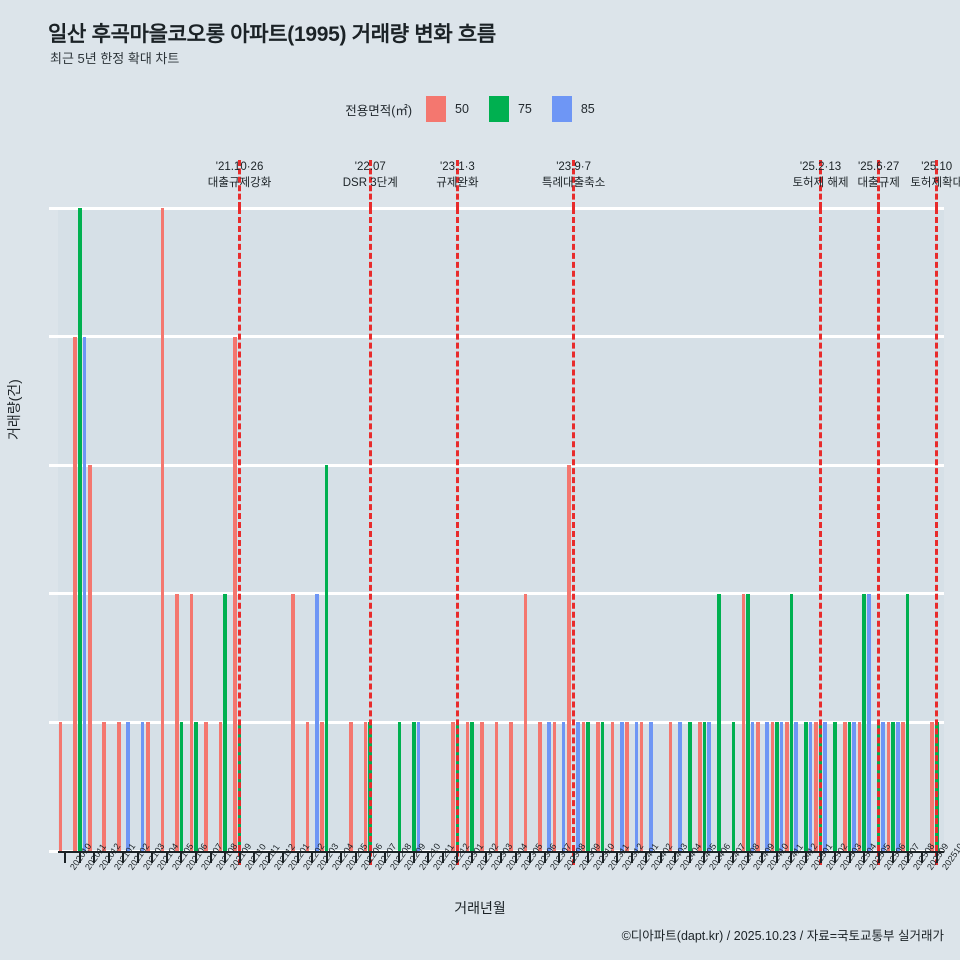 This screenshot has width=960, height=960. What do you see at coordinates (447, 109) in the screenshot?
I see `legend-item-50: 50` at bounding box center [447, 109].